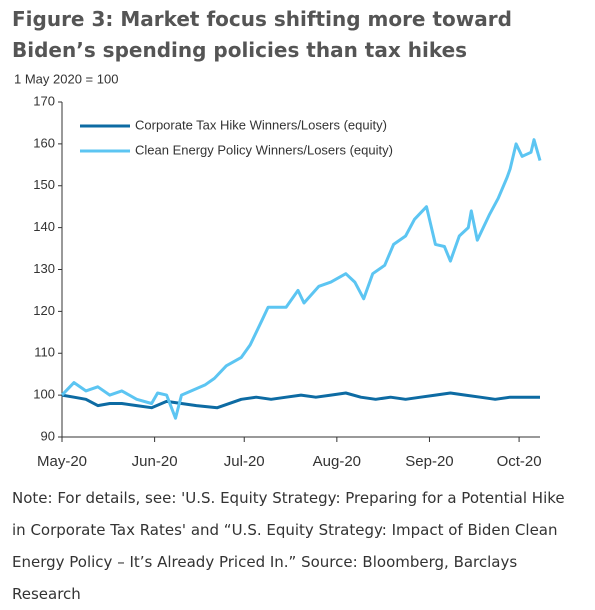 The height and width of the screenshot is (610, 595). I want to click on x-tick-label: Sep-20, so click(429, 461).